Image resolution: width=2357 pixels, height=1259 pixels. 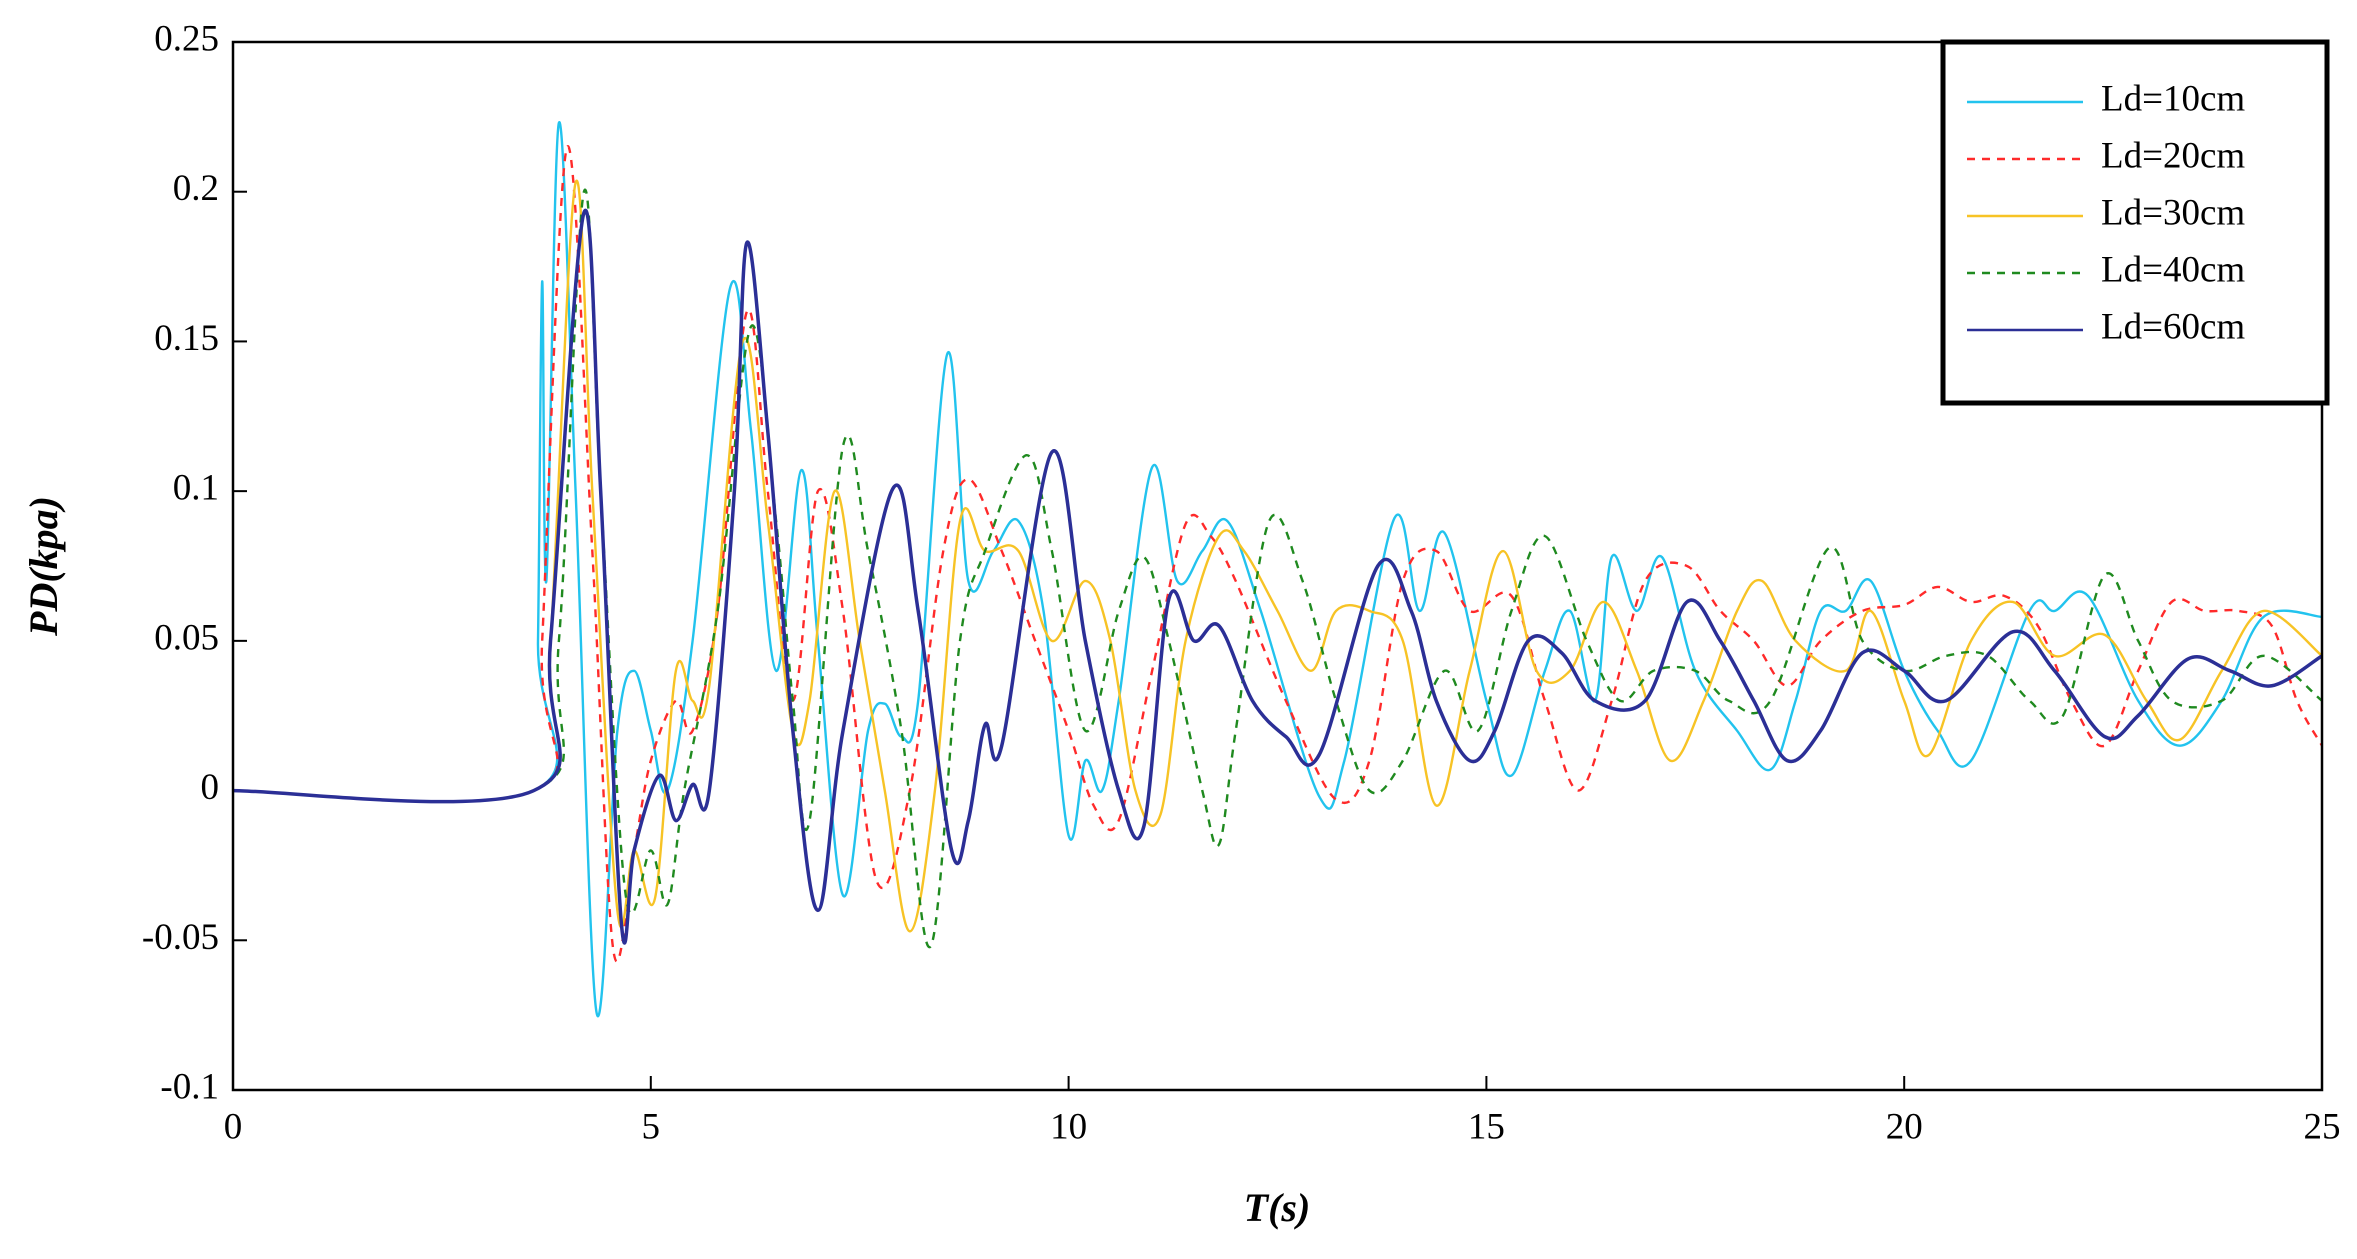 What do you see at coordinates (1486, 1126) in the screenshot?
I see `x-tick-label: 15` at bounding box center [1486, 1126].